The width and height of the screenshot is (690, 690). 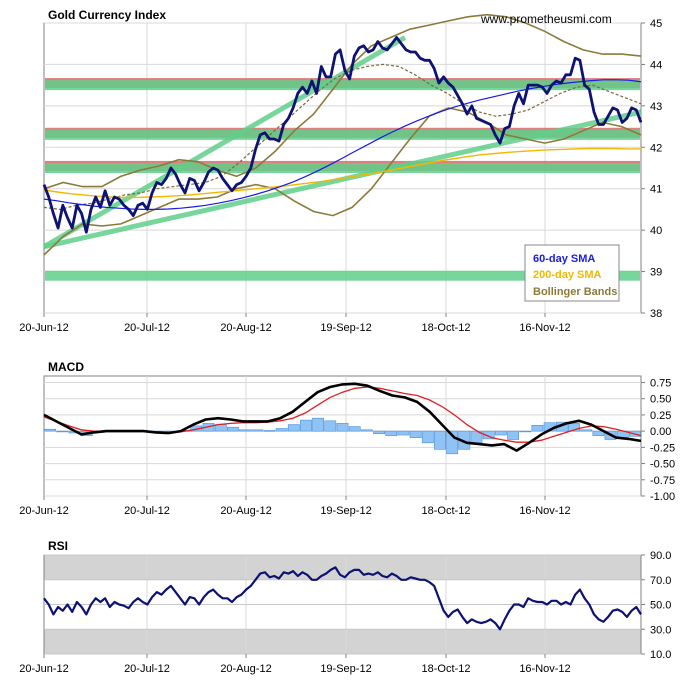 I want to click on price-y-axis-ticks: 38 39 40 41 42 43 44 45, so click(x=651, y=169).